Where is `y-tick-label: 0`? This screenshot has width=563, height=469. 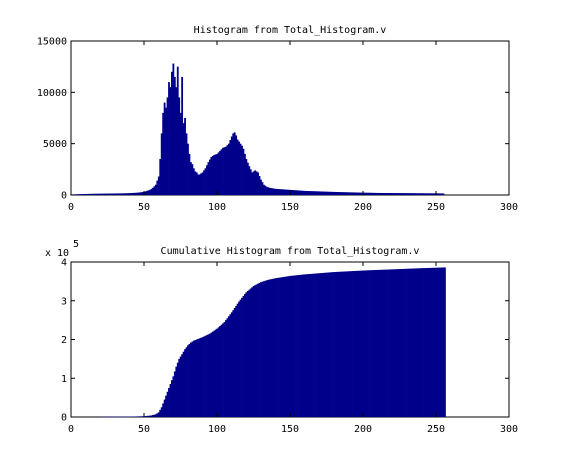
y-tick-label: 0 is located at coordinates (64, 418).